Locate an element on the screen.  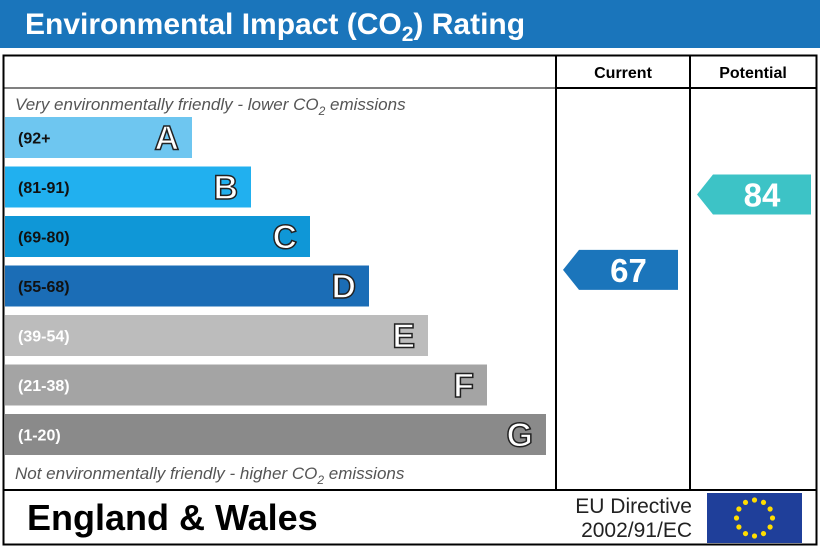
band-letter: G is located at coordinates (520, 436).